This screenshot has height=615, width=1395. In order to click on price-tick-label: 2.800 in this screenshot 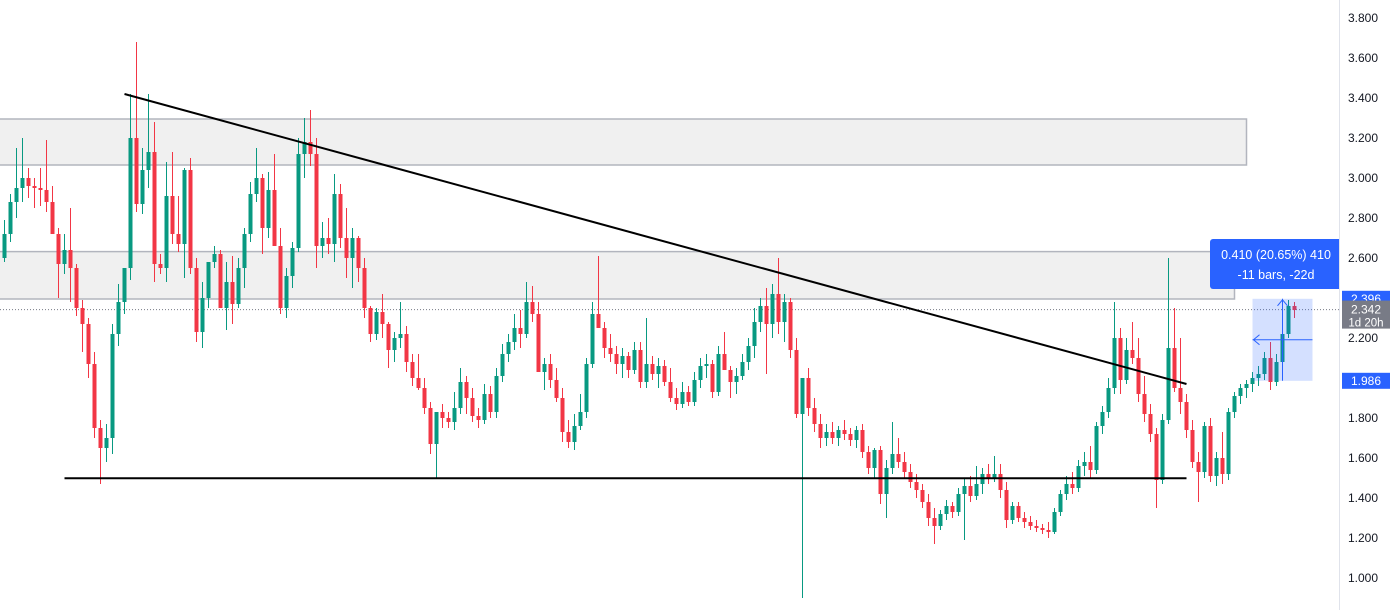, I will do `click(1363, 218)`.